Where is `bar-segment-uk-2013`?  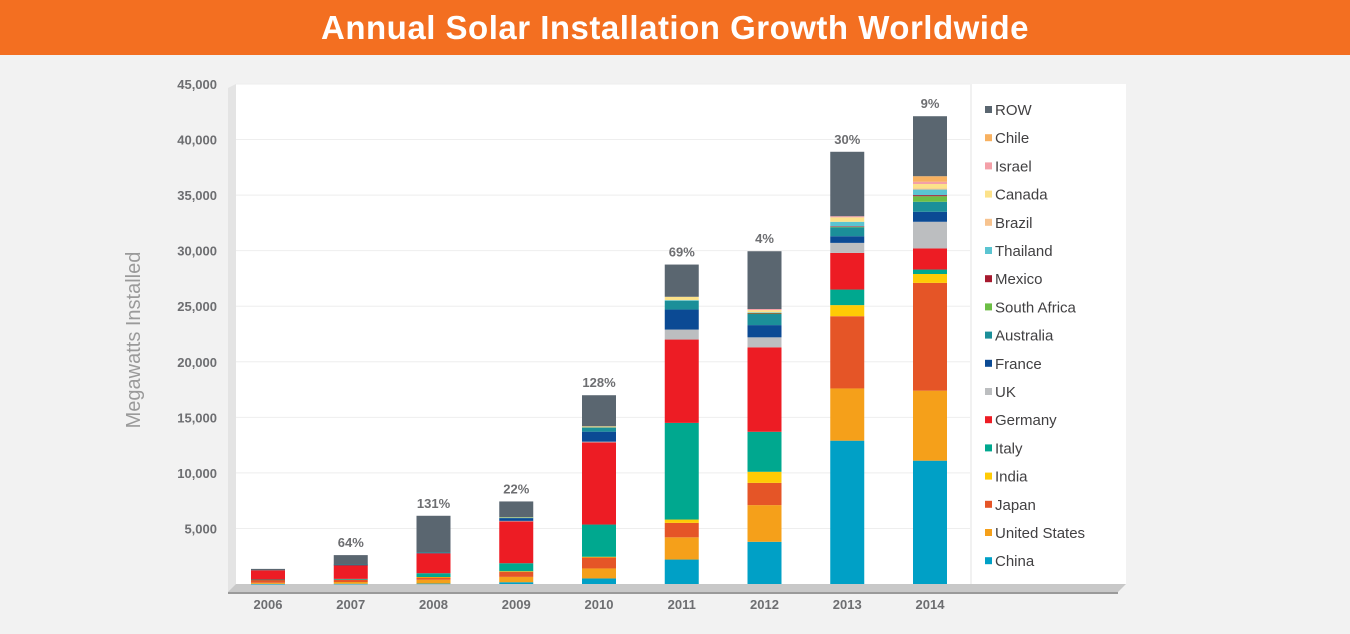
bar-segment-uk-2013 is located at coordinates (847, 247).